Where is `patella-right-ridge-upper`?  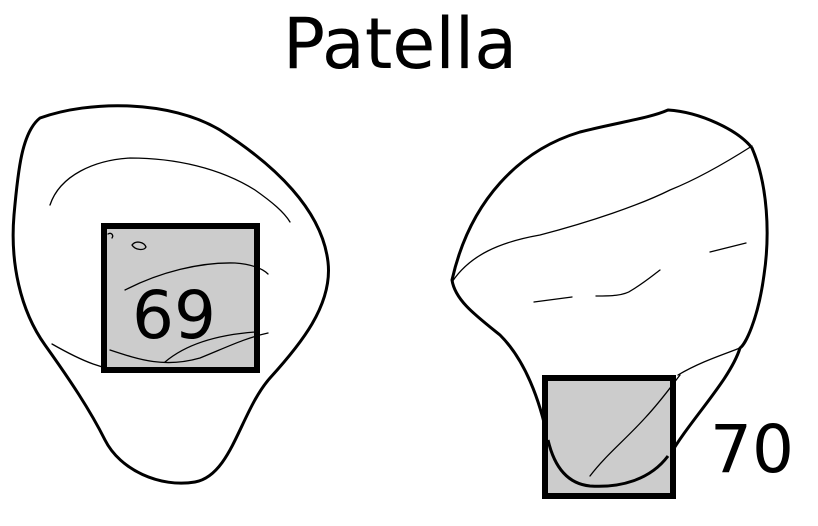
patella-right-ridge-upper is located at coordinates (602, 214).